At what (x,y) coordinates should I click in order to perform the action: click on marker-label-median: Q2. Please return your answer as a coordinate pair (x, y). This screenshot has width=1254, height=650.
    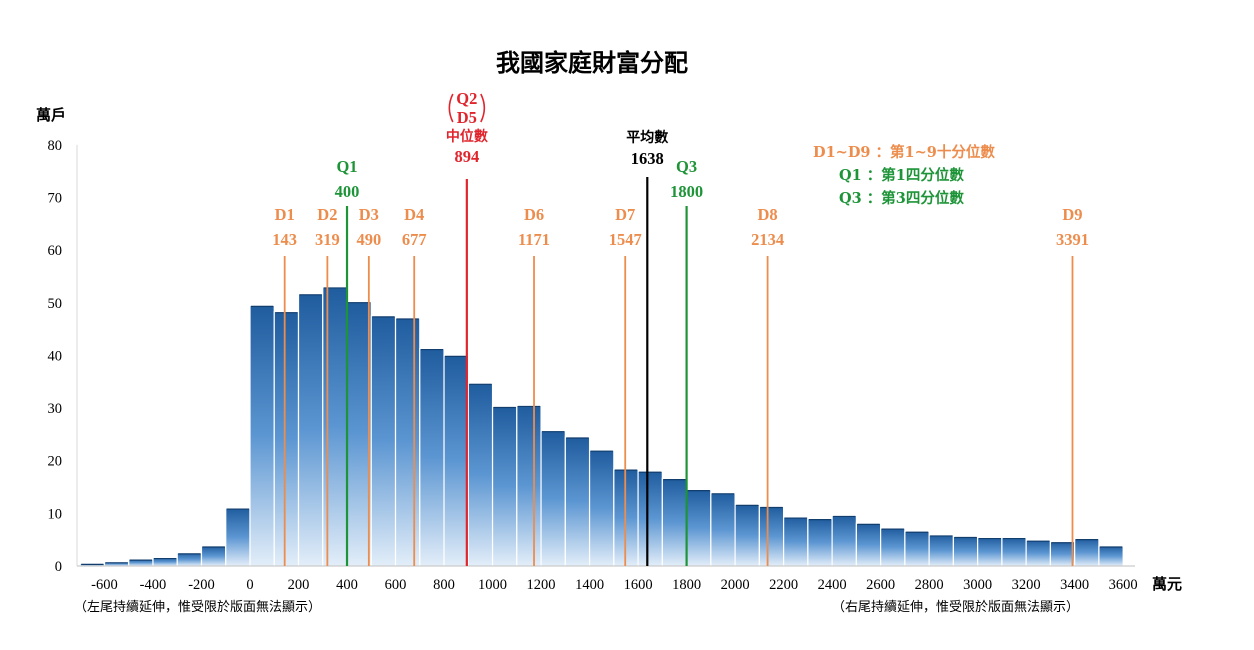
    Looking at the image, I should click on (466, 98).